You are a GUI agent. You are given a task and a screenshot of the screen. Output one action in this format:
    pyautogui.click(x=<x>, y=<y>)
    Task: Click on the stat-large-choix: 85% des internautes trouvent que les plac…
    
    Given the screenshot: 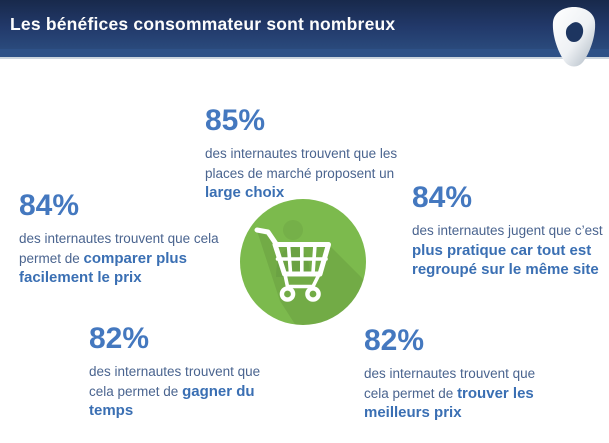 What is the action you would take?
    pyautogui.click(x=325, y=154)
    